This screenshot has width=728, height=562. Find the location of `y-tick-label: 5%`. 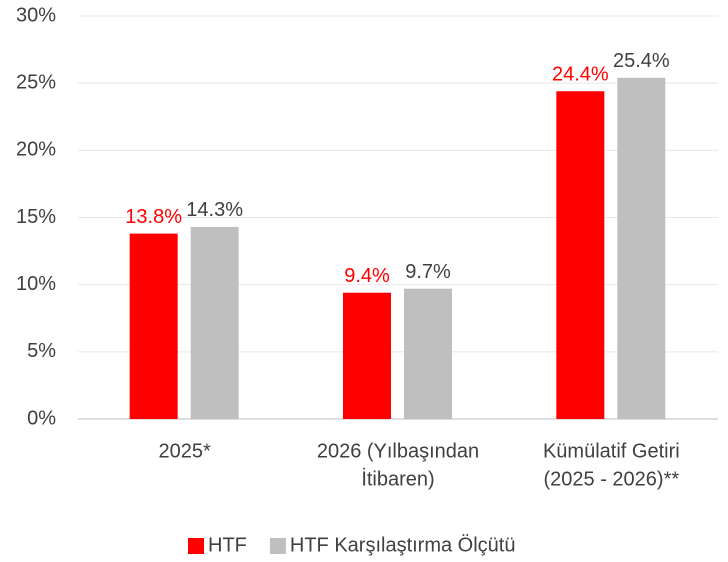

y-tick-label: 5% is located at coordinates (41, 351).